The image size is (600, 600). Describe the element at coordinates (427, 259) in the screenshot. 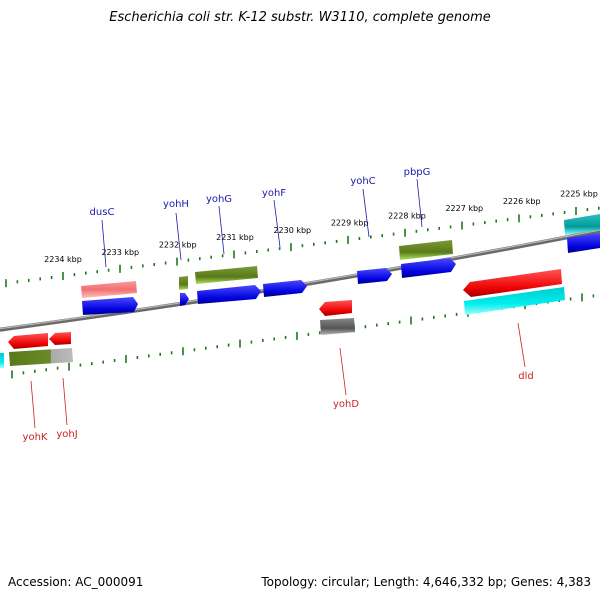

I see `gene-pbpG-block` at that location.